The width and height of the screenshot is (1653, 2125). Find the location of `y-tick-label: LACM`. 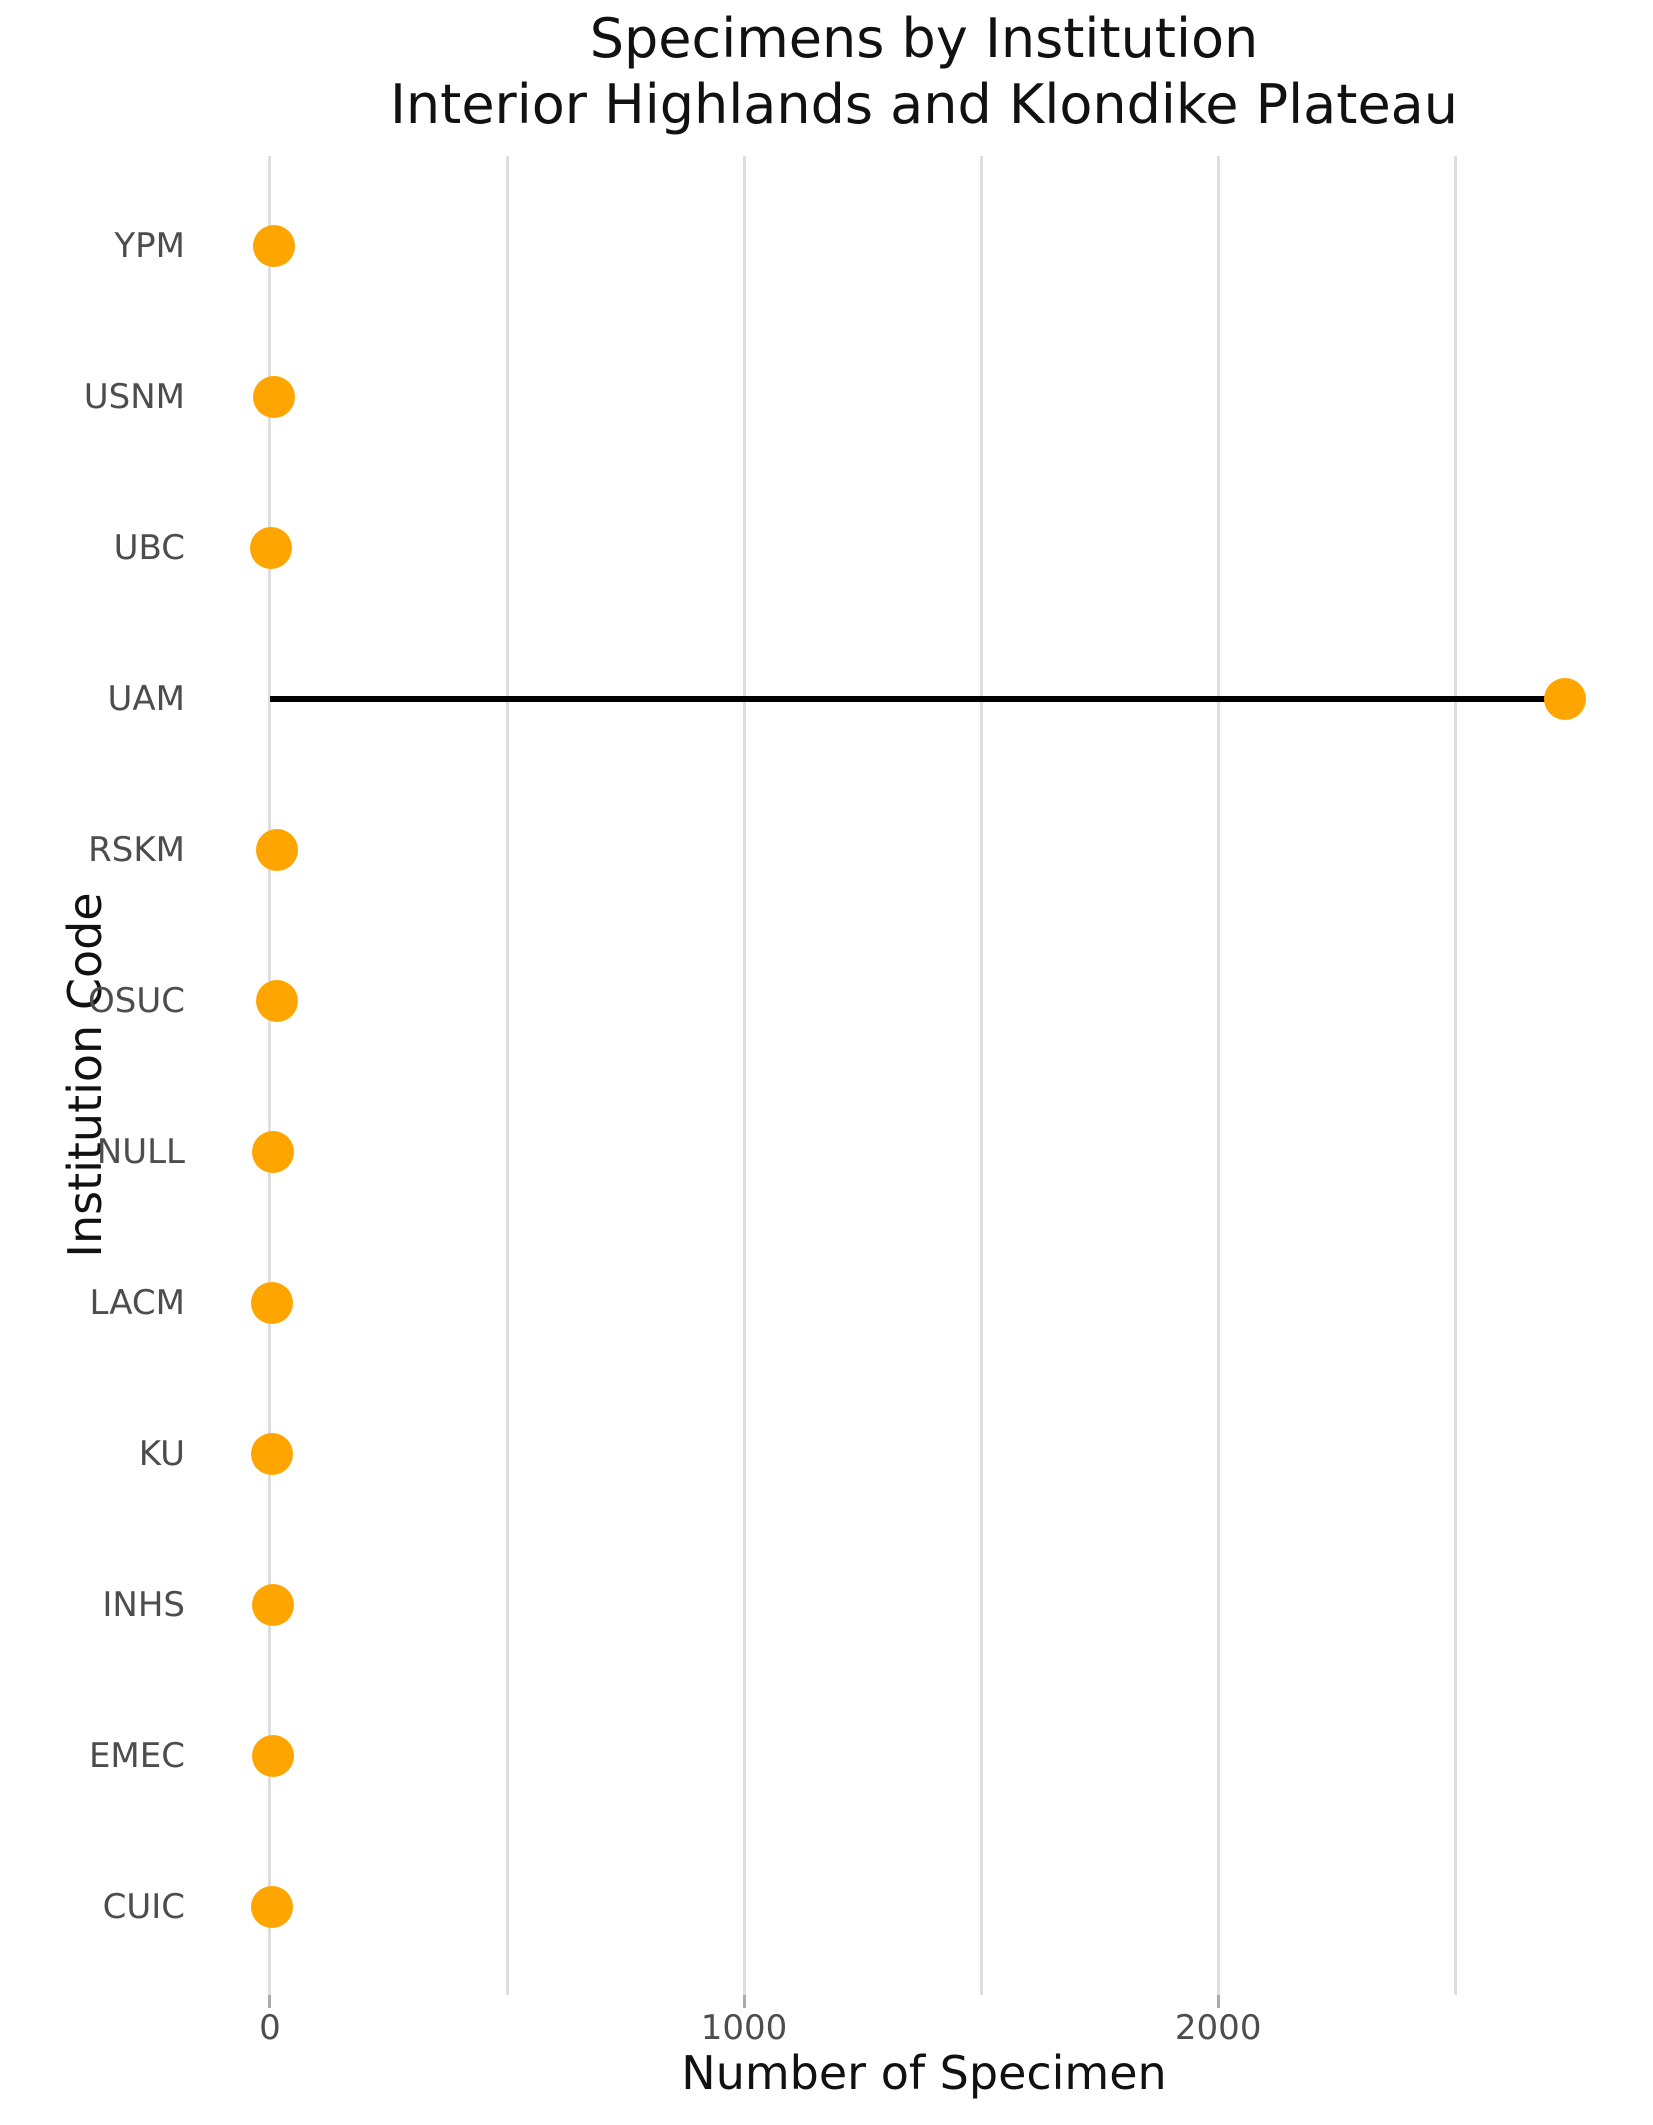

y-tick-label: LACM is located at coordinates (137, 1303).